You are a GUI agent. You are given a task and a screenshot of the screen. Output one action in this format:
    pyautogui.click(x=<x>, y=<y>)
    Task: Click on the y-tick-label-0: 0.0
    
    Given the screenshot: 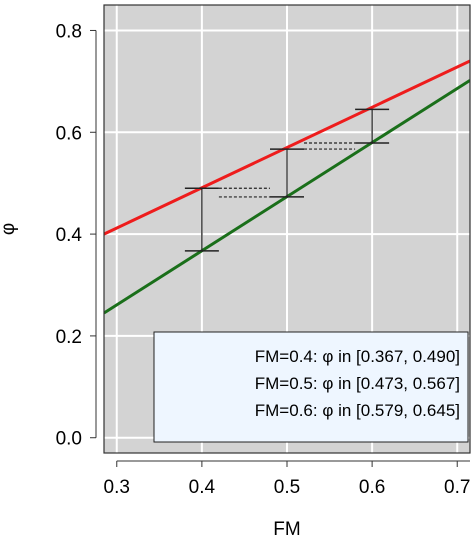 What is the action you would take?
    pyautogui.click(x=69, y=439)
    